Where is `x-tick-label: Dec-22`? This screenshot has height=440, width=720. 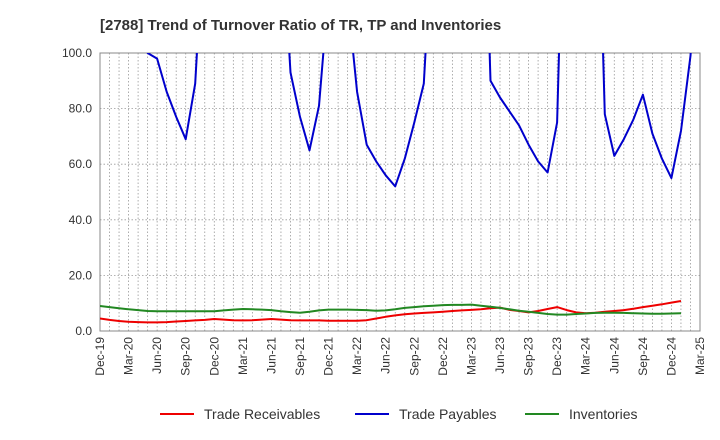 x-tick-label: Dec-22 is located at coordinates (443, 356).